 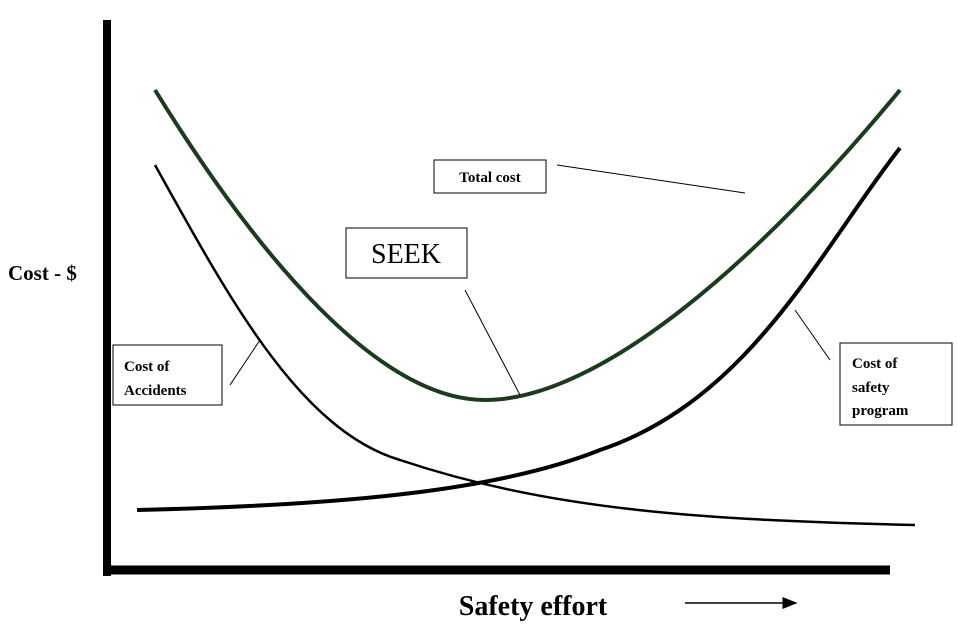 I want to click on x-axis-label: Safety effort, so click(x=533, y=606).